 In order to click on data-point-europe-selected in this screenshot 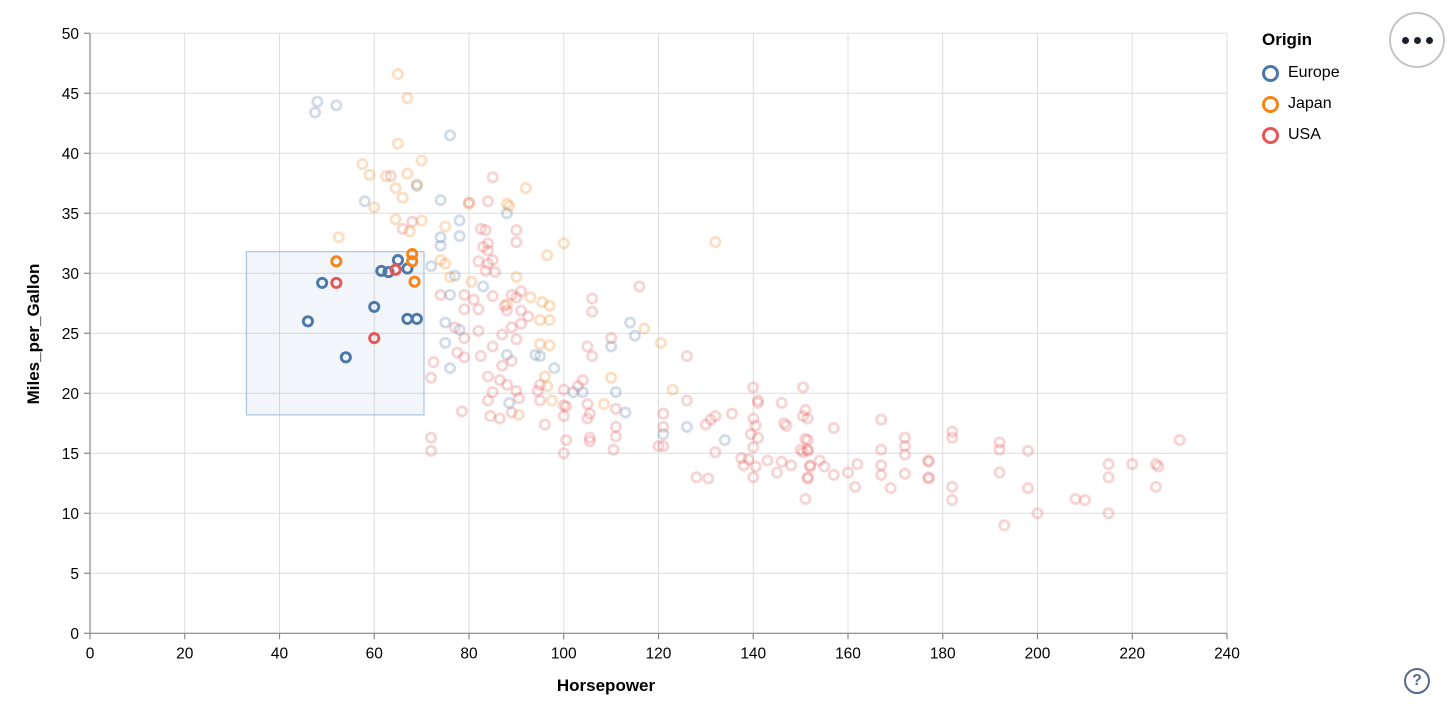, I will do `click(307, 321)`.